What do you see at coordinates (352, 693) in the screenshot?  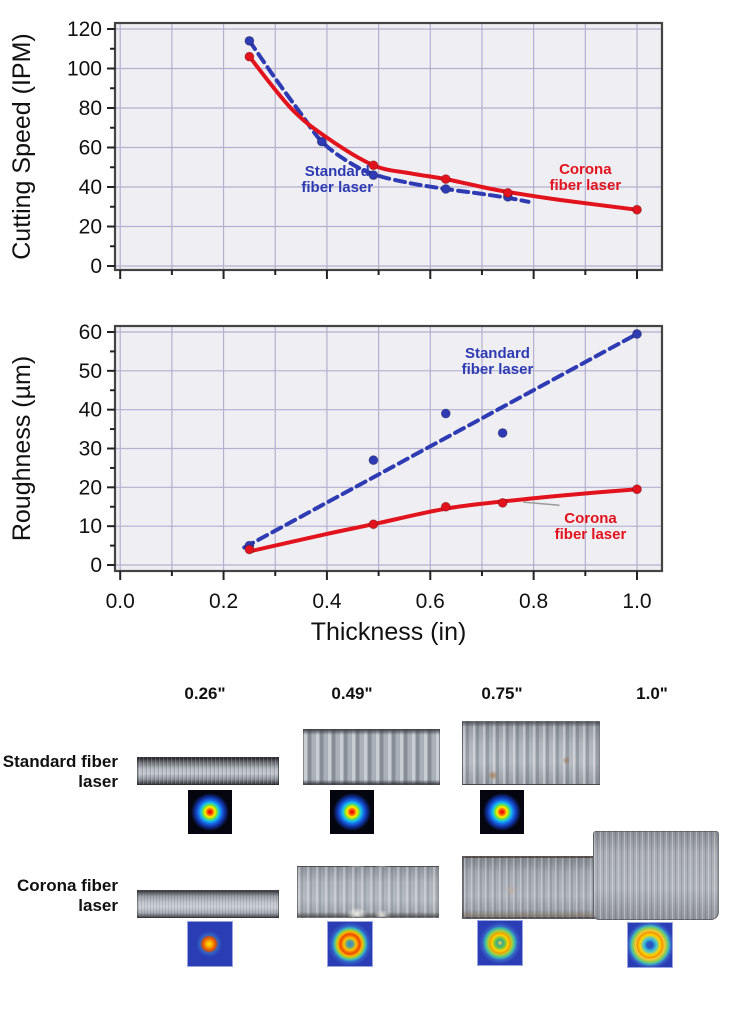 I see `thickness-header-0-49: 0.49"` at bounding box center [352, 693].